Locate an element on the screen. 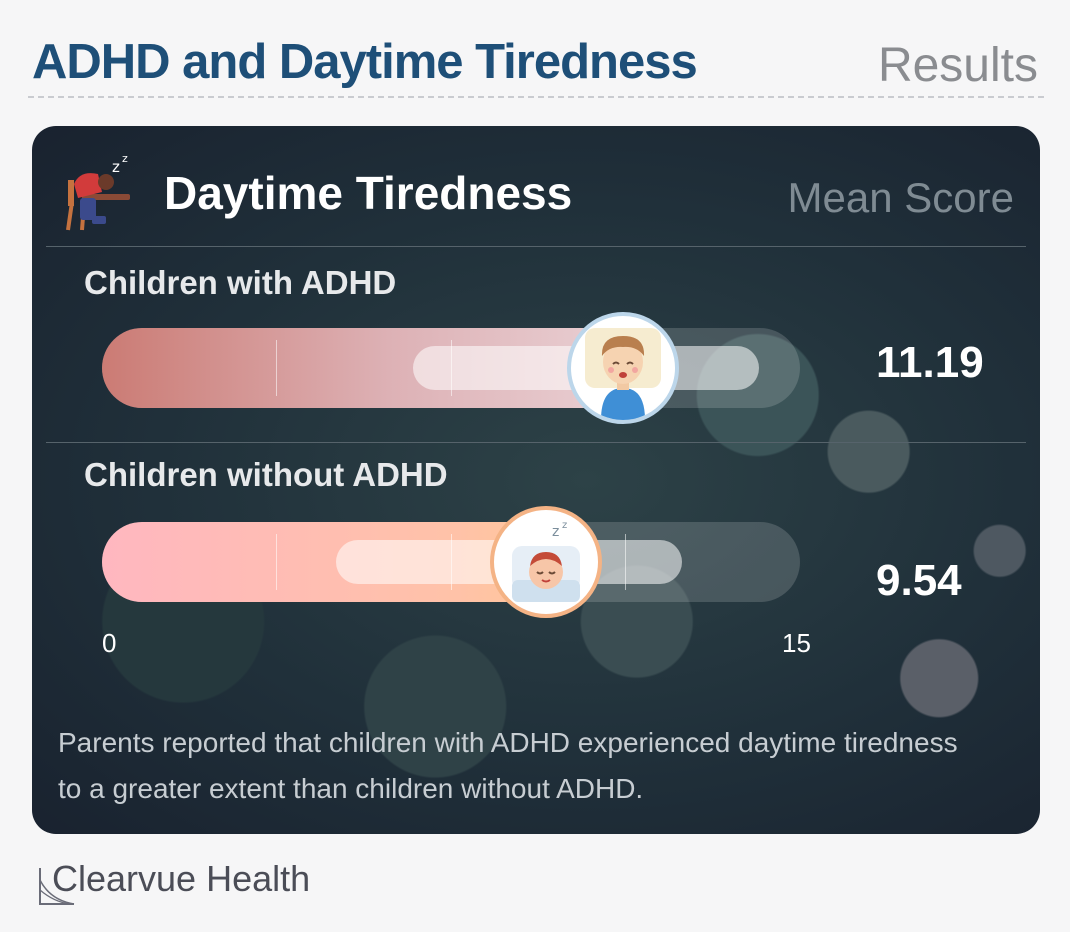 The image size is (1070, 932). bar-track-no-adhd: z z is located at coordinates (451, 562).